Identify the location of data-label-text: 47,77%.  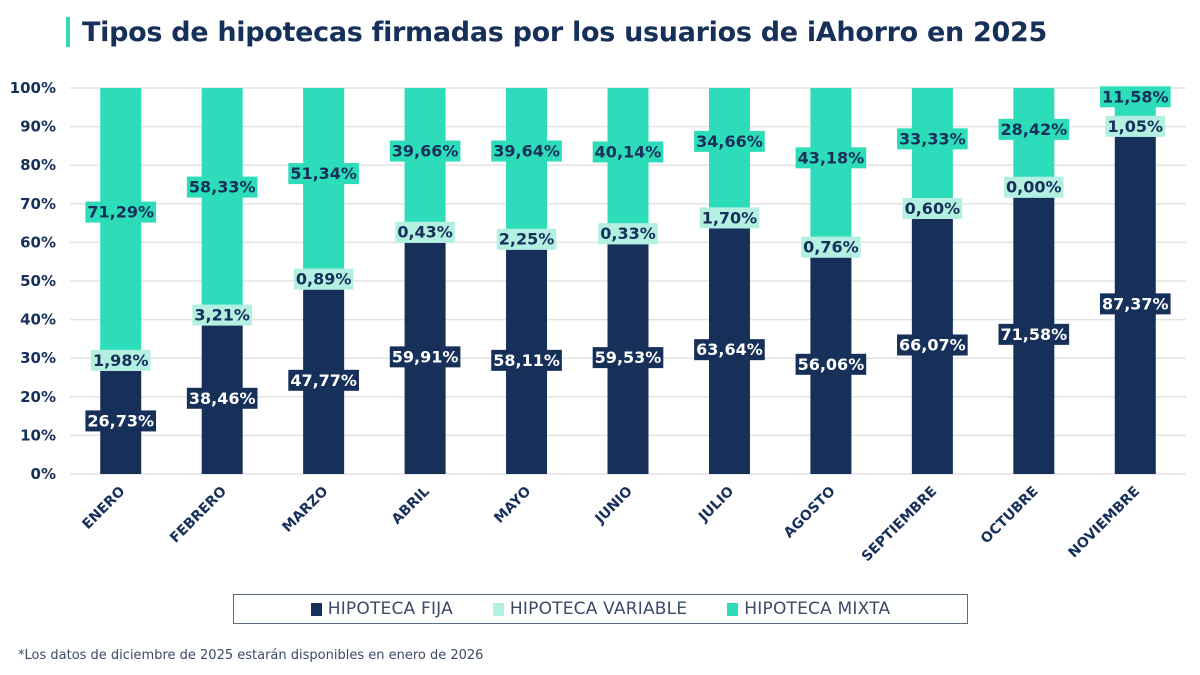
(323, 380).